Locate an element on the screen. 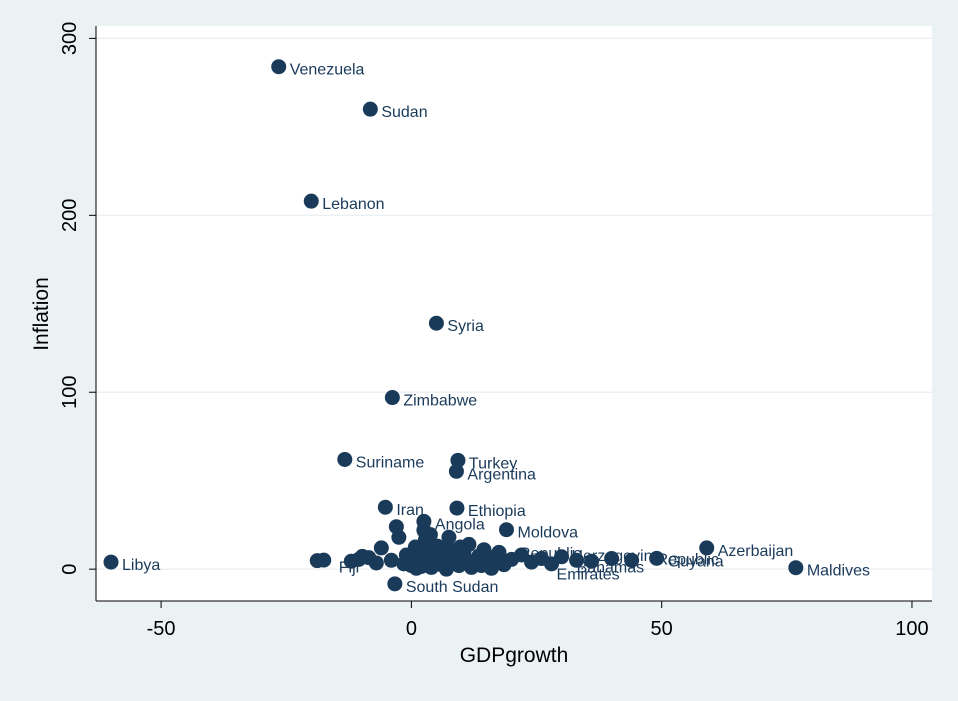  y-tick-label: 200 is located at coordinates (70, 215).